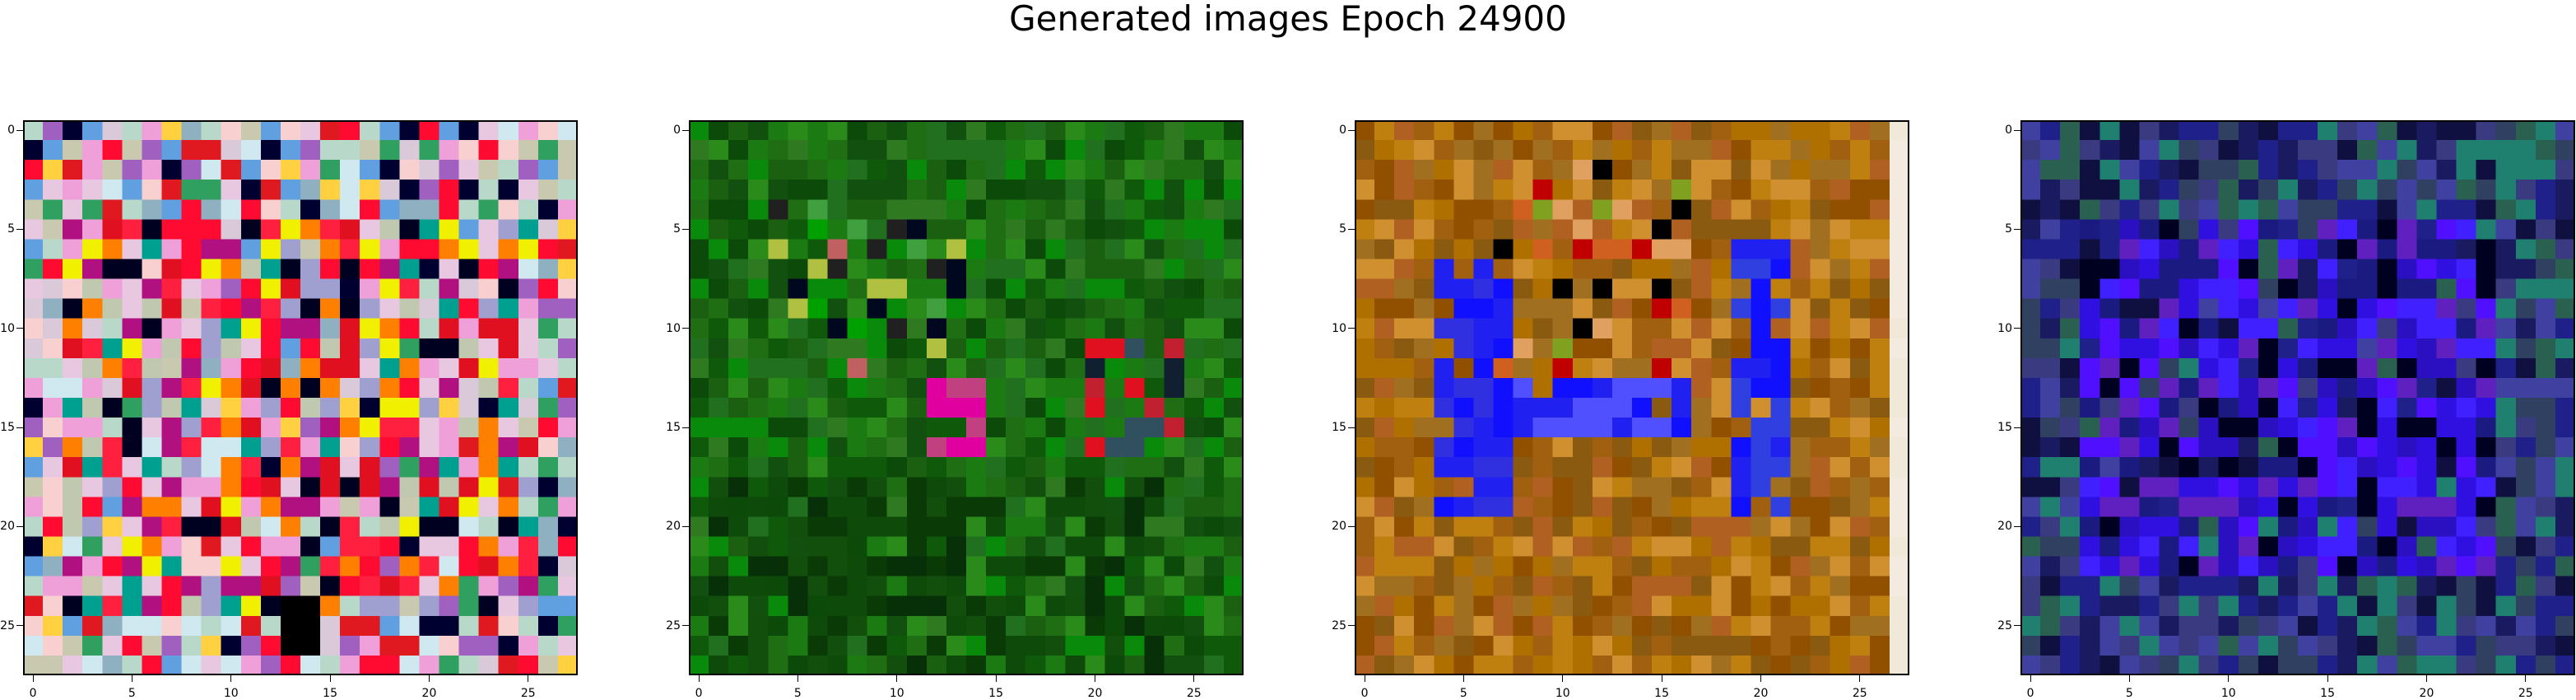  I want to click on x-tick, so click(2031, 678).